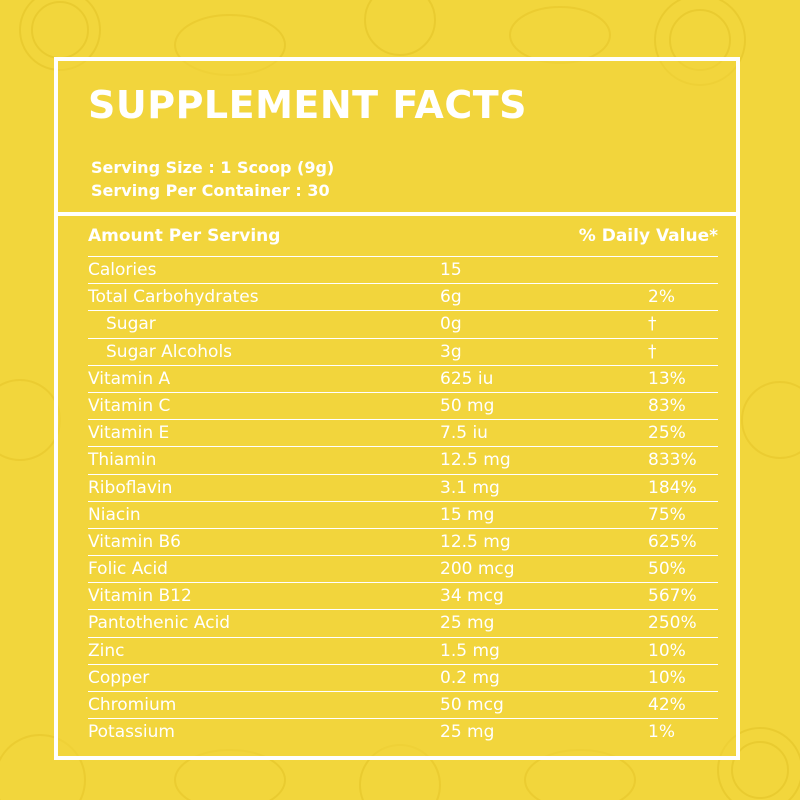  Describe the element at coordinates (403, 296) in the screenshot. I see `table-row: Total Carbohydrates 6g 2%` at that location.